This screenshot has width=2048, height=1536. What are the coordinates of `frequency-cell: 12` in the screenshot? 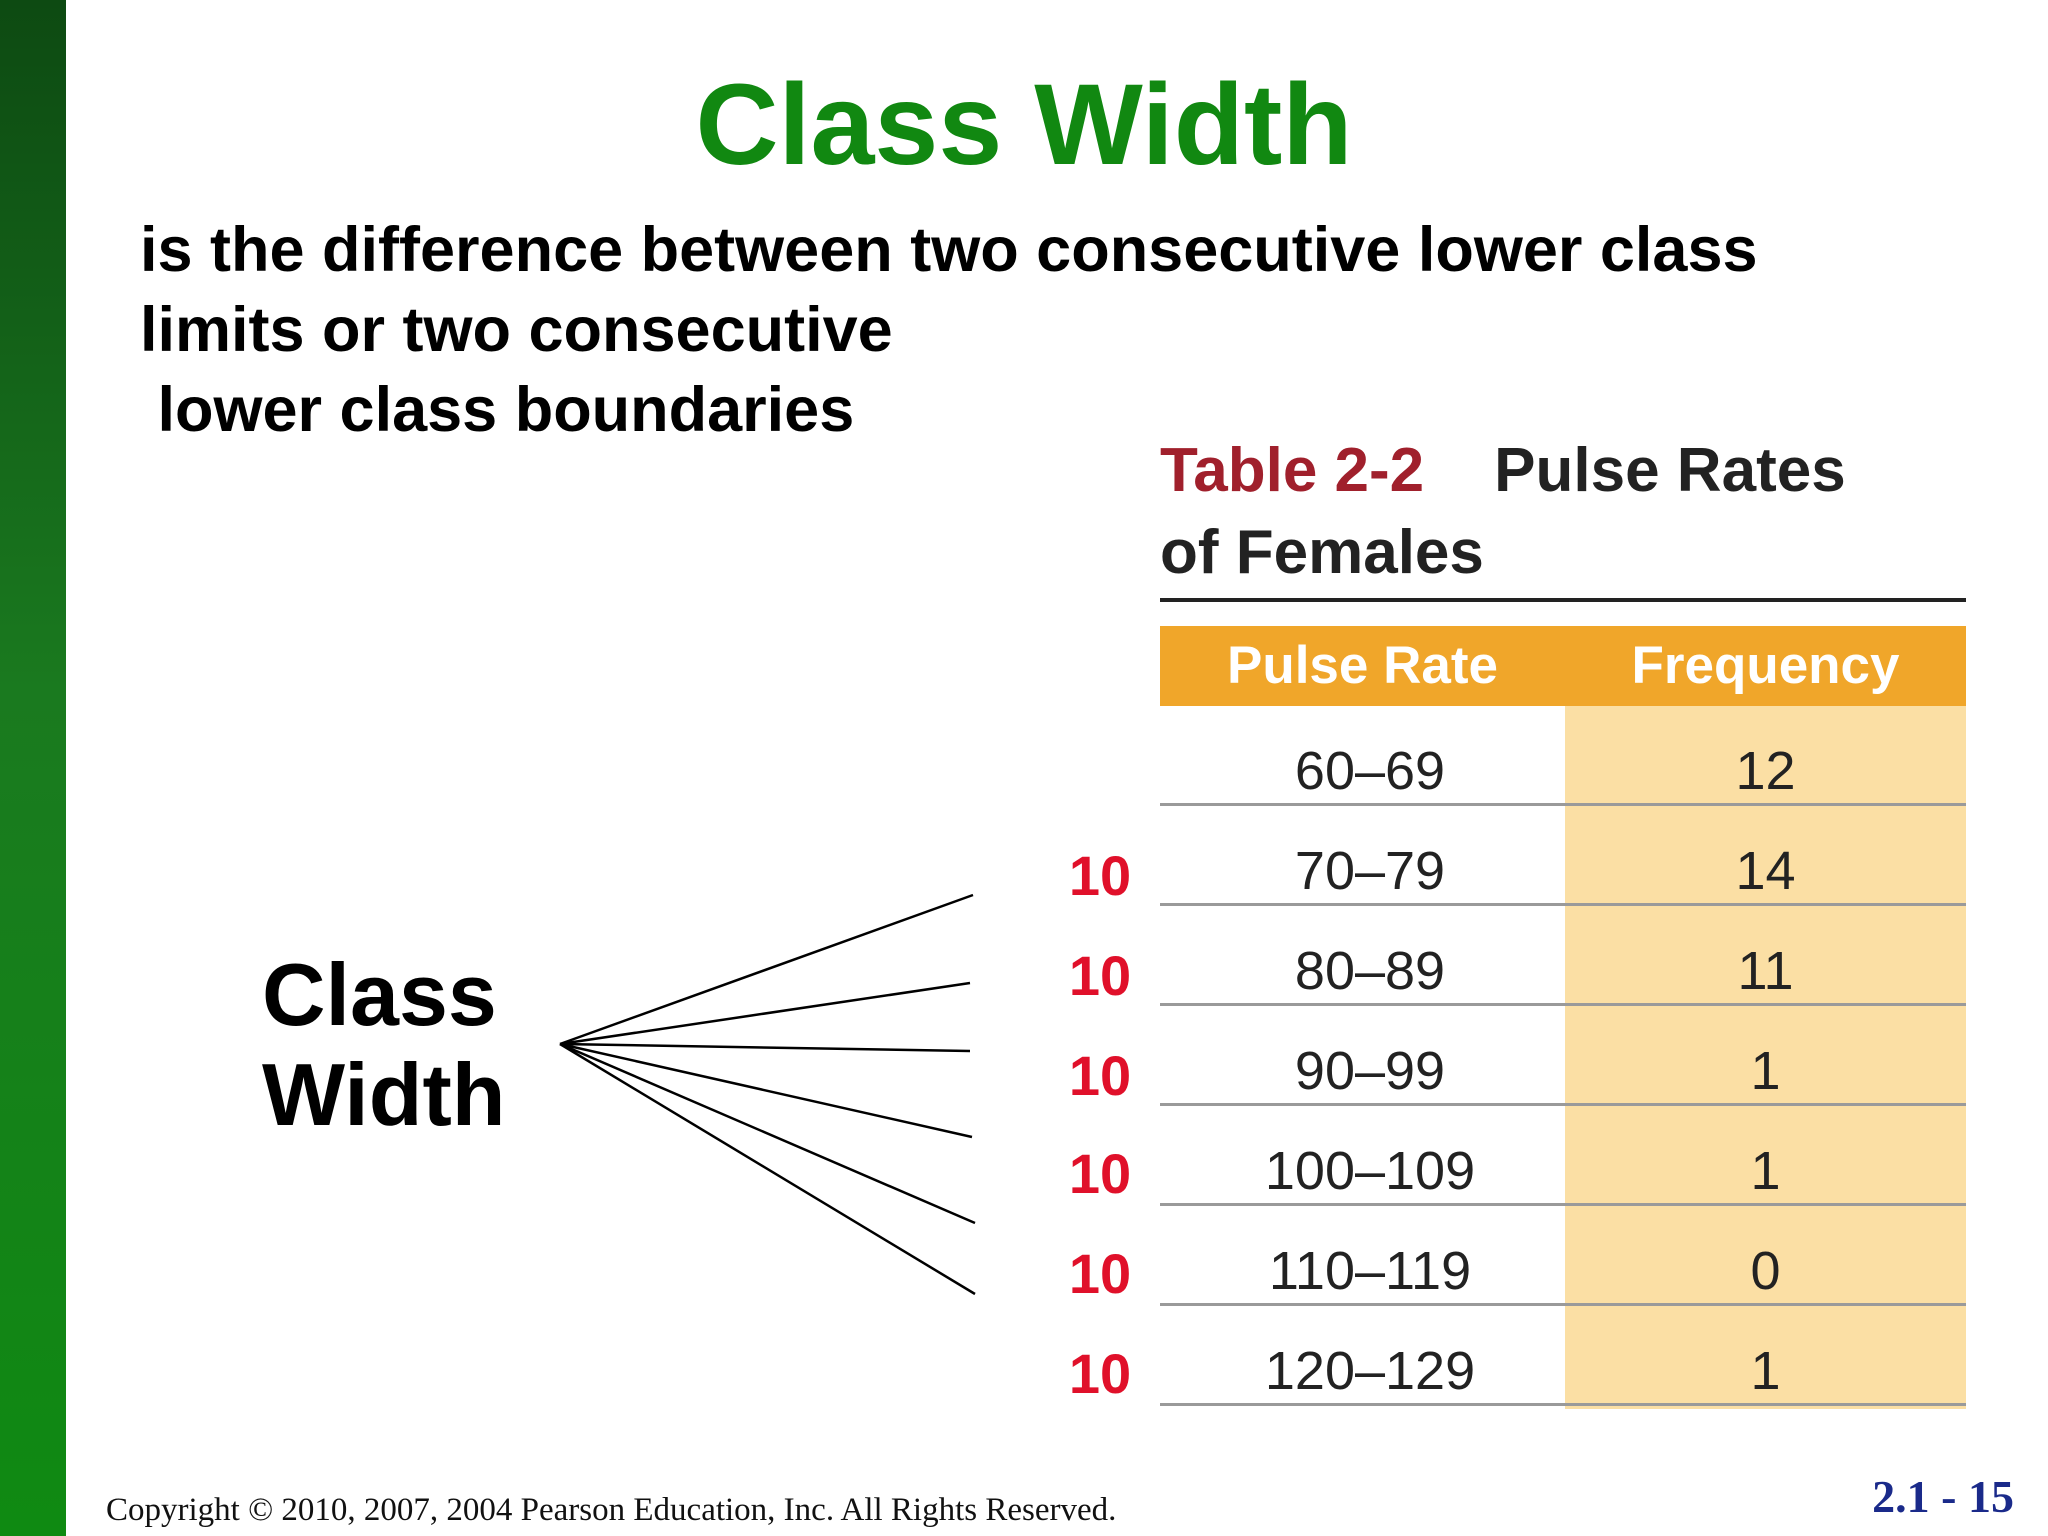 It's located at (1765, 771).